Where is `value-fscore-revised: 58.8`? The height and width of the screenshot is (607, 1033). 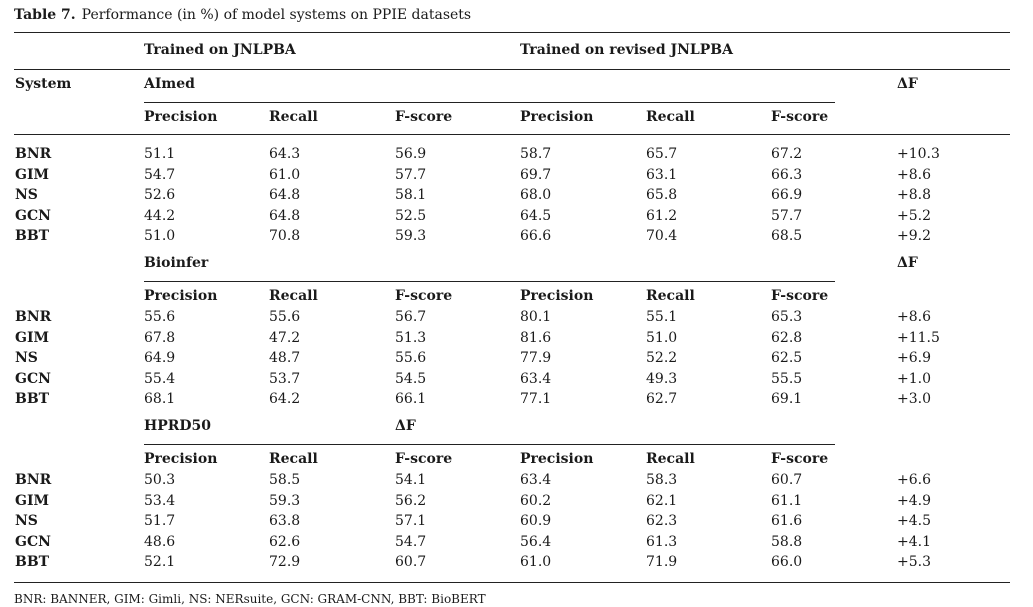
value-fscore-revised: 58.8 is located at coordinates (787, 542).